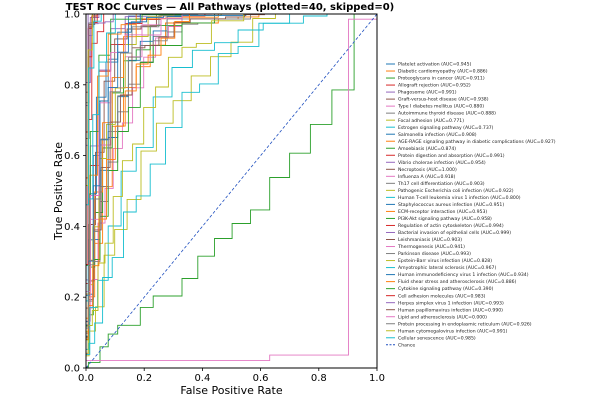  Describe the element at coordinates (442, 212) in the screenshot. I see `legend-entry: ECM-receptor interaction (AUC=0.953)` at that location.